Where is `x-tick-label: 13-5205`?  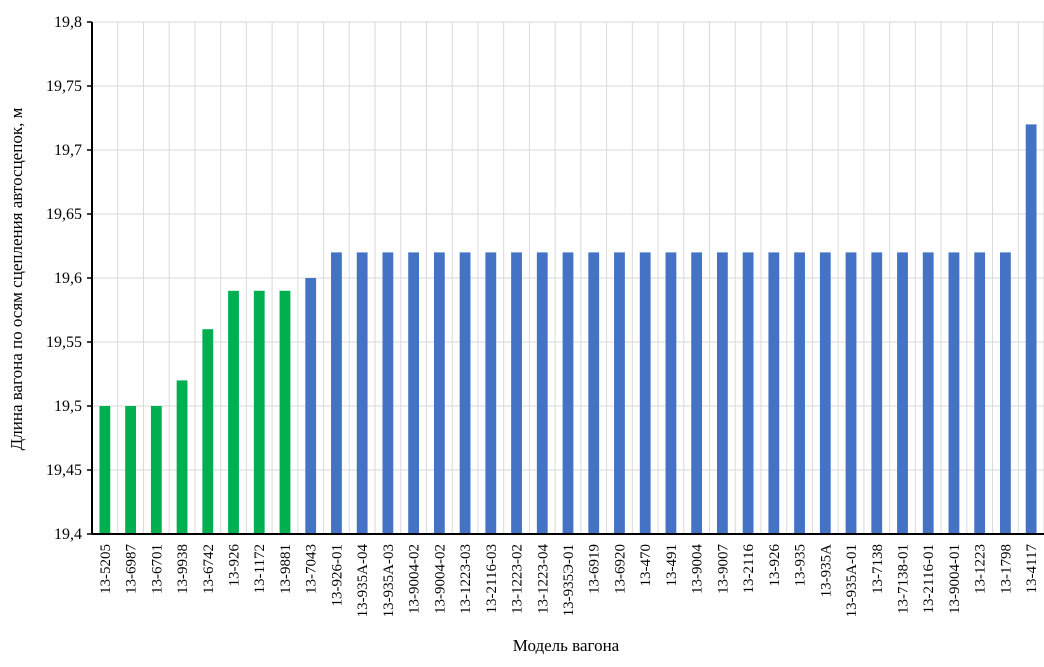
x-tick-label: 13-5205 is located at coordinates (106, 569).